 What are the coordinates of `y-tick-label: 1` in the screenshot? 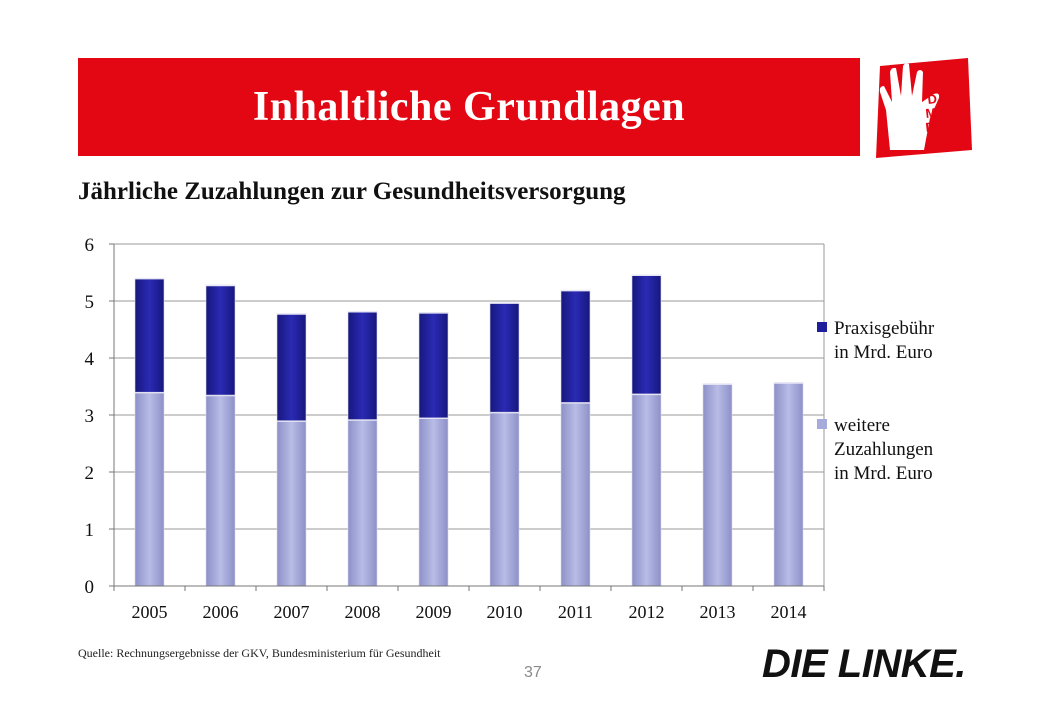 It's located at (90, 530).